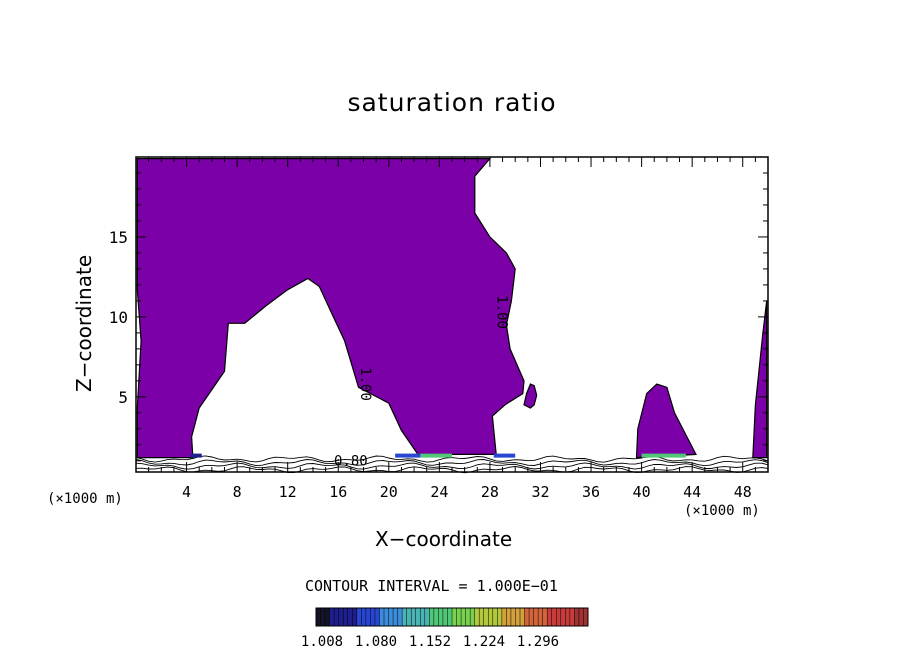 The image size is (904, 654). I want to click on x-tick-label: 40, so click(642, 492).